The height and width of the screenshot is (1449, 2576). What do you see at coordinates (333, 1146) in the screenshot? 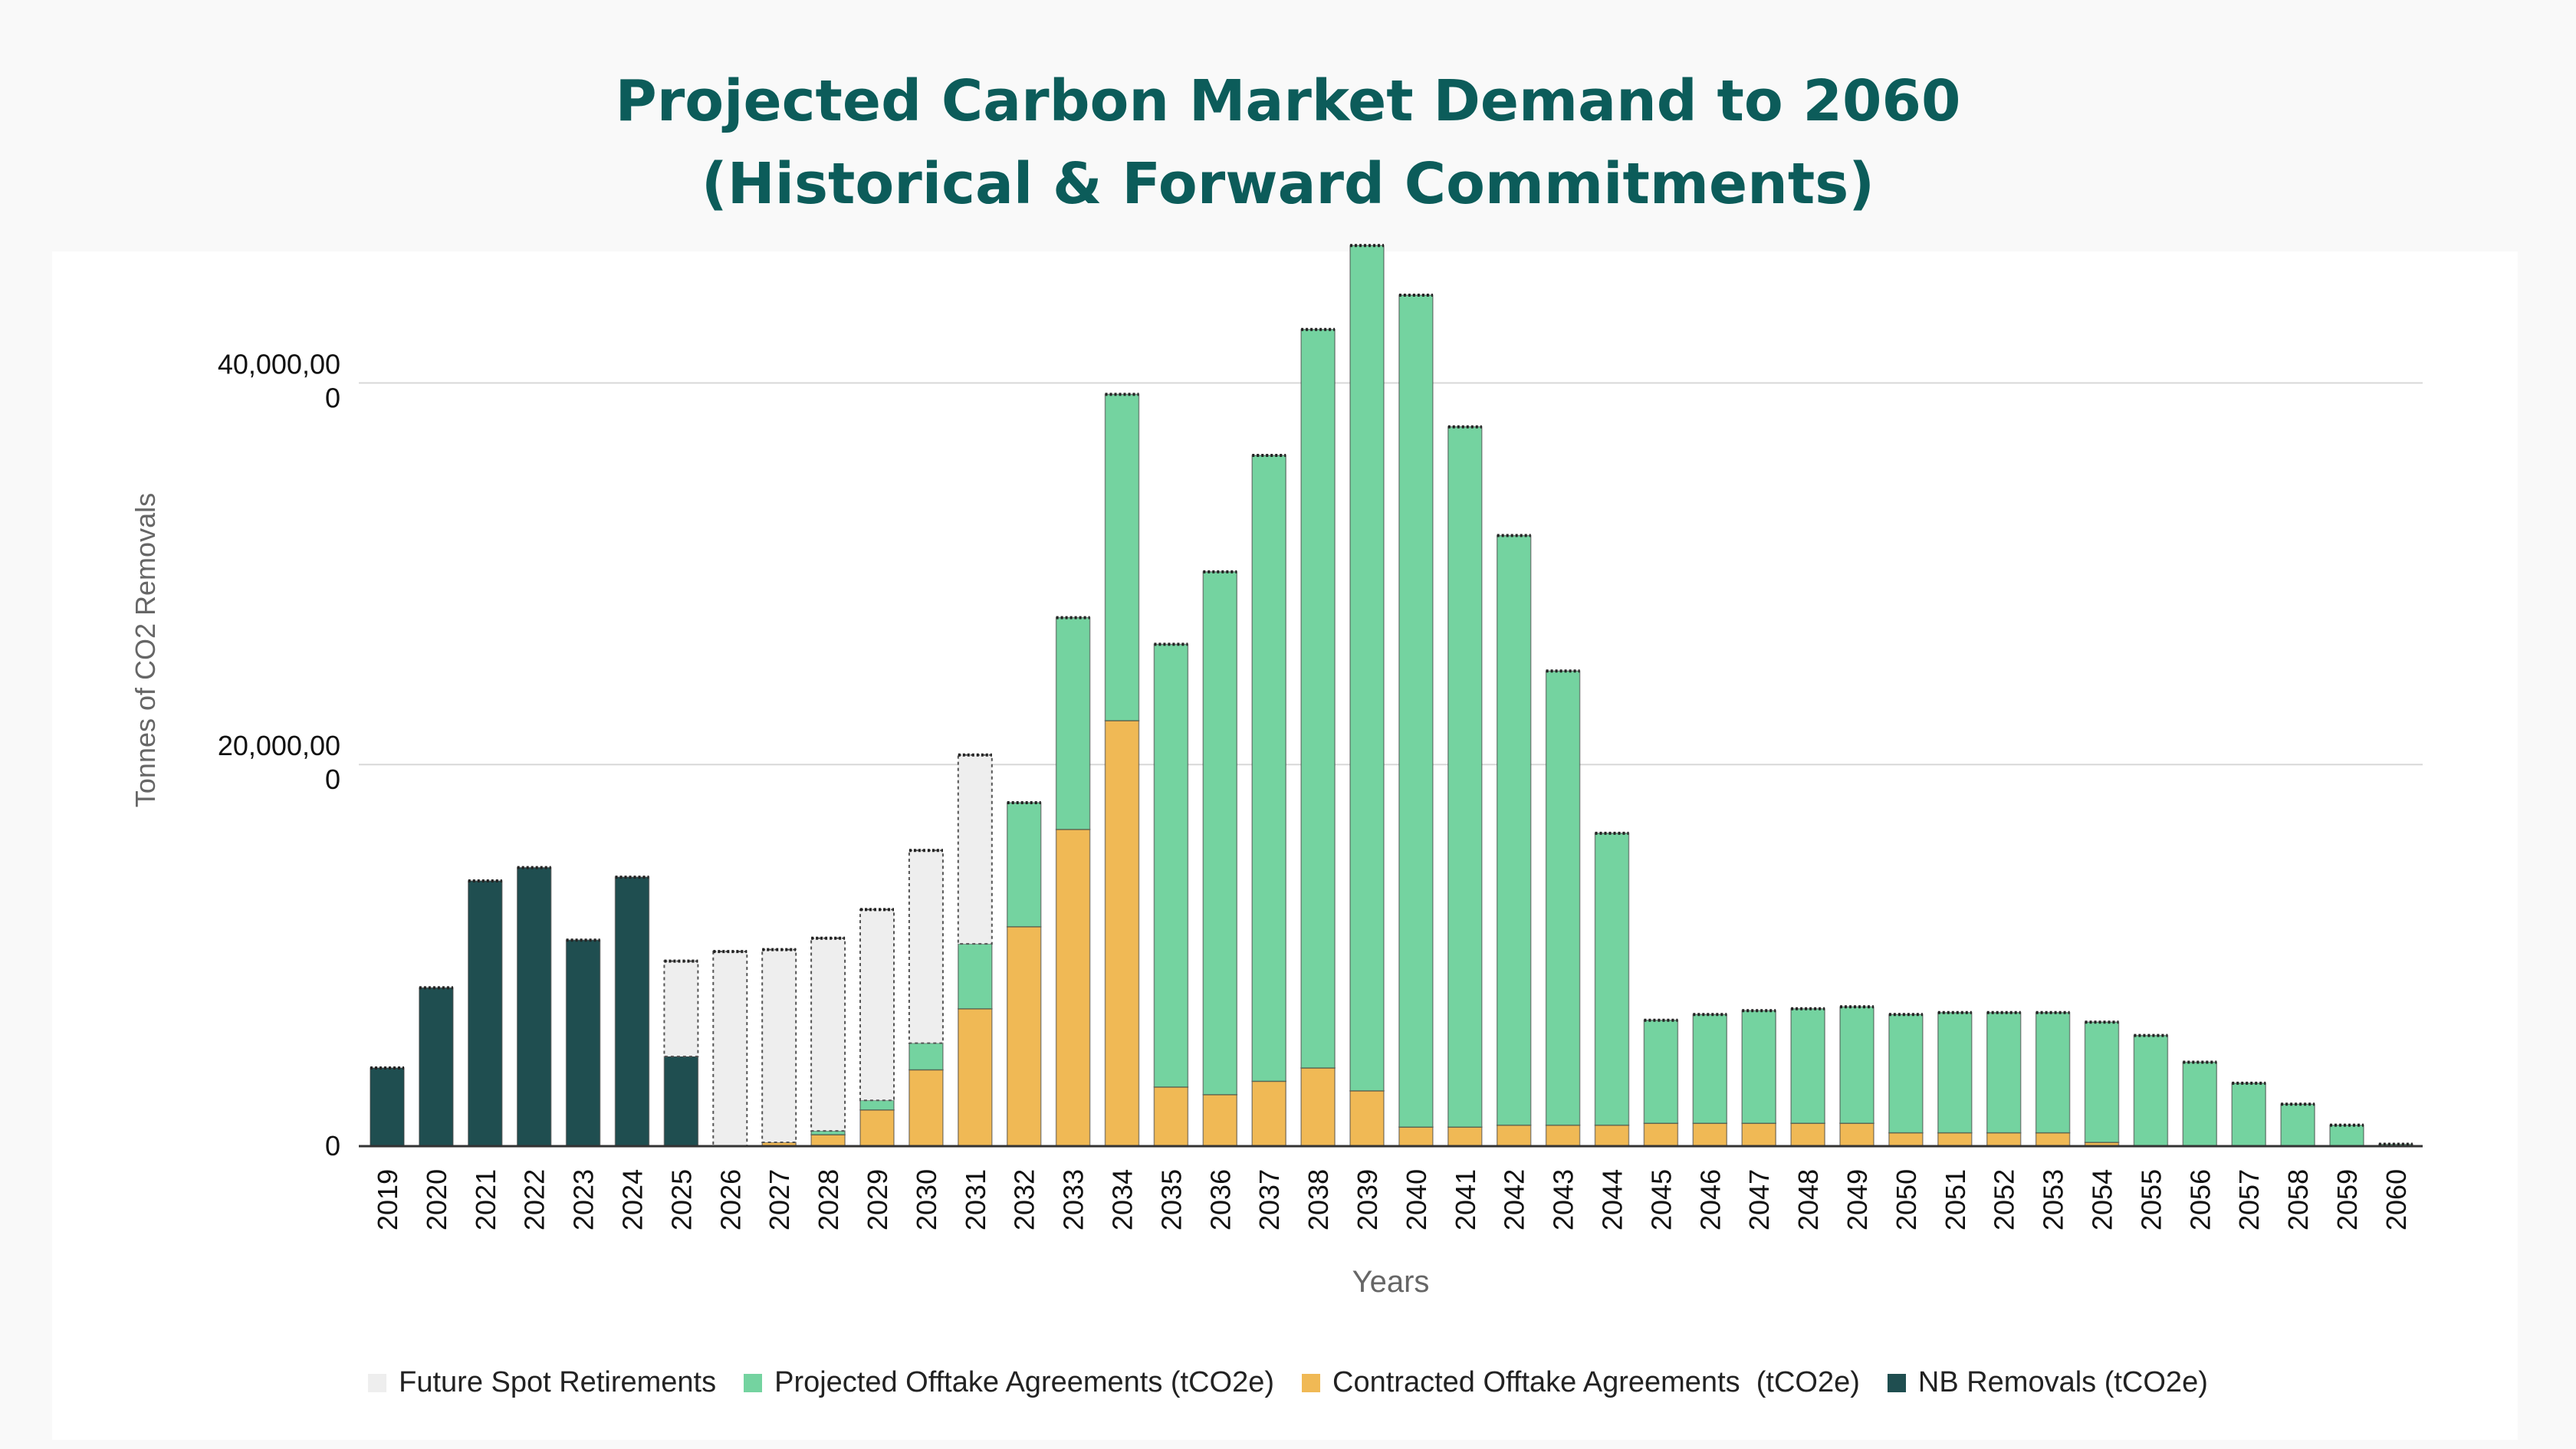
I see `y-tick-label: 0` at bounding box center [333, 1146].